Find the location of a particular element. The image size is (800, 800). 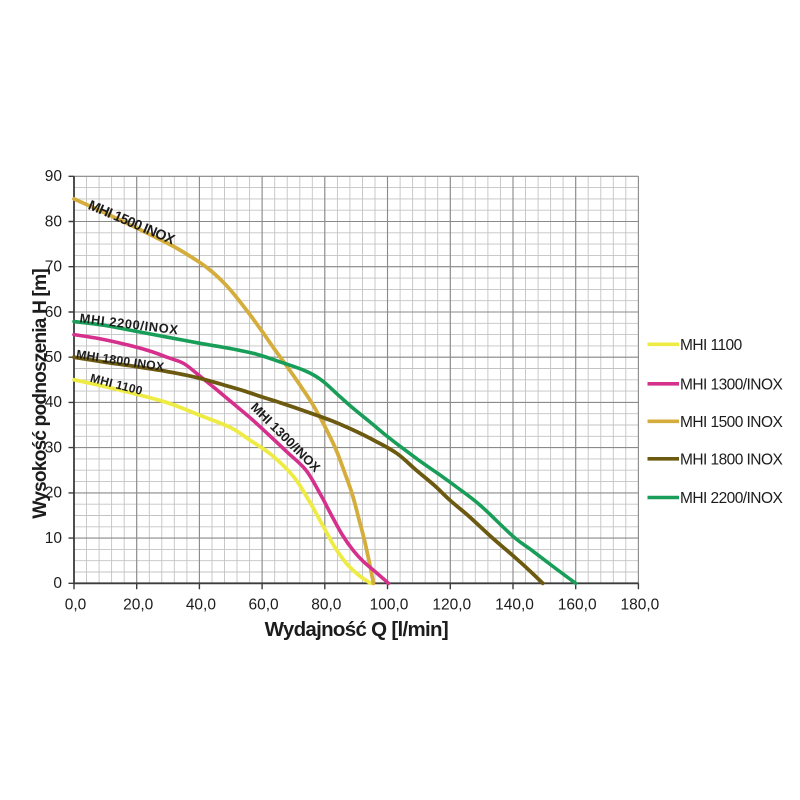

svg-text: 120,0 is located at coordinates (451, 605).